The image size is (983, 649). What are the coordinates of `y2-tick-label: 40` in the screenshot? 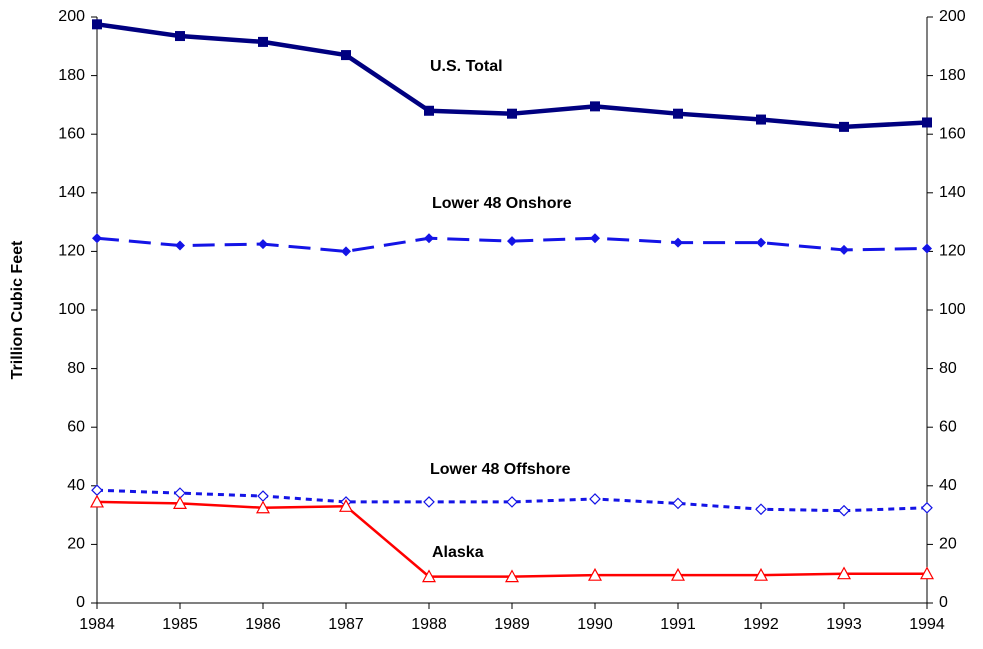 It's located at (948, 485).